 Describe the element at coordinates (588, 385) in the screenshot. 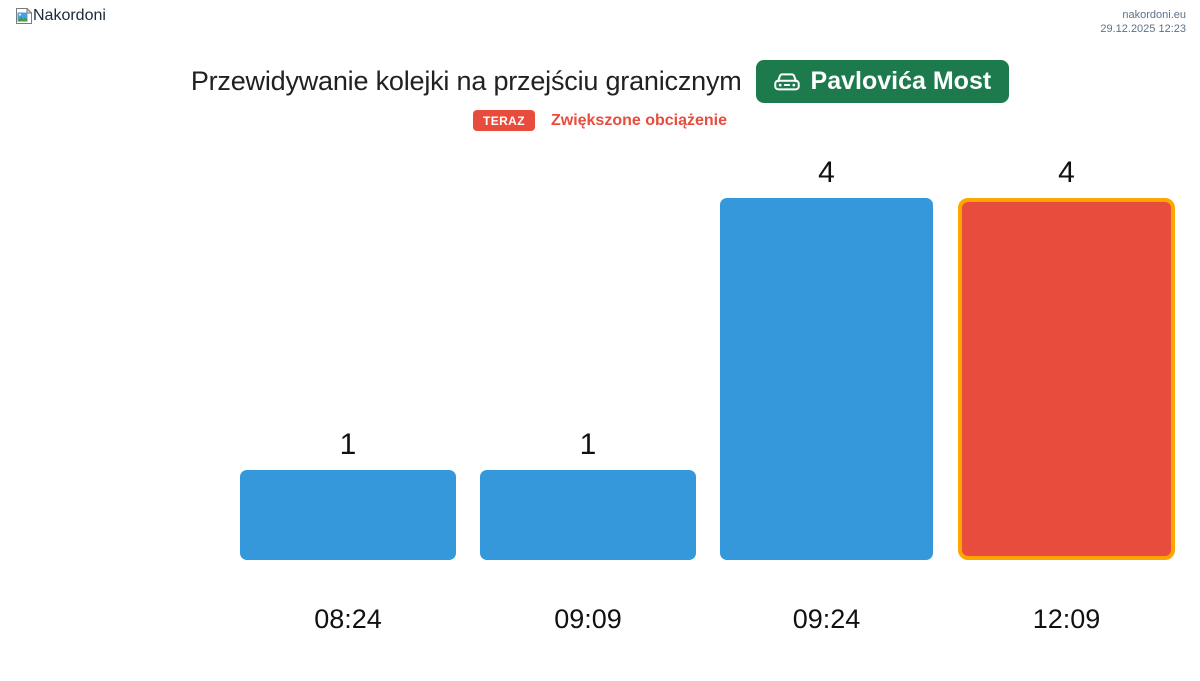

I see `bar-column: 1 09:09` at that location.